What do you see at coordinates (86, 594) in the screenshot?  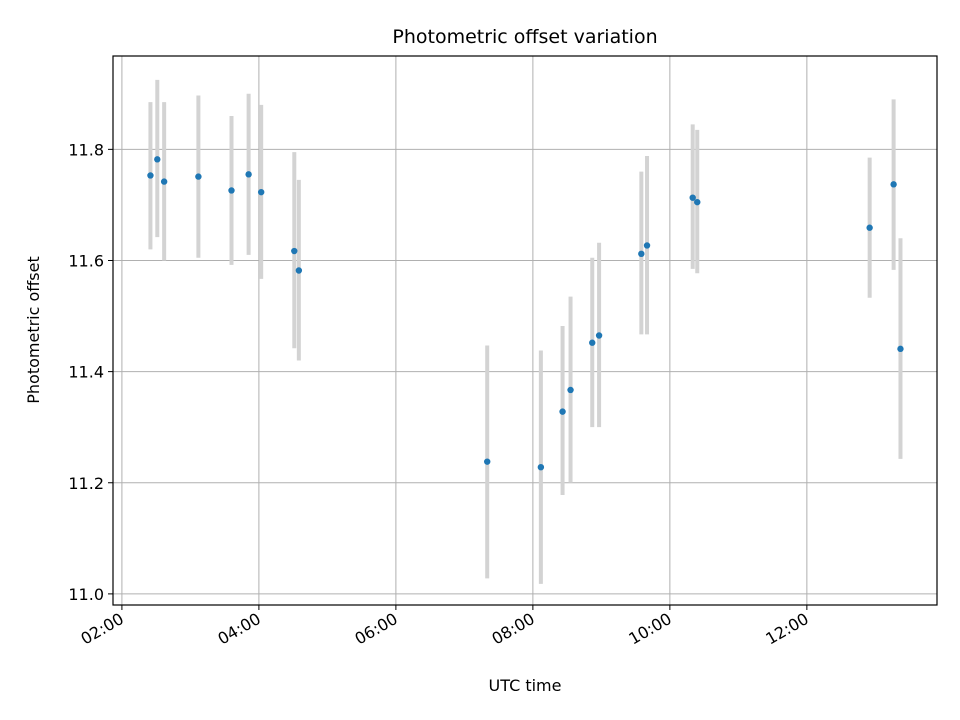 I see `y-tick-label: 11.0` at bounding box center [86, 594].